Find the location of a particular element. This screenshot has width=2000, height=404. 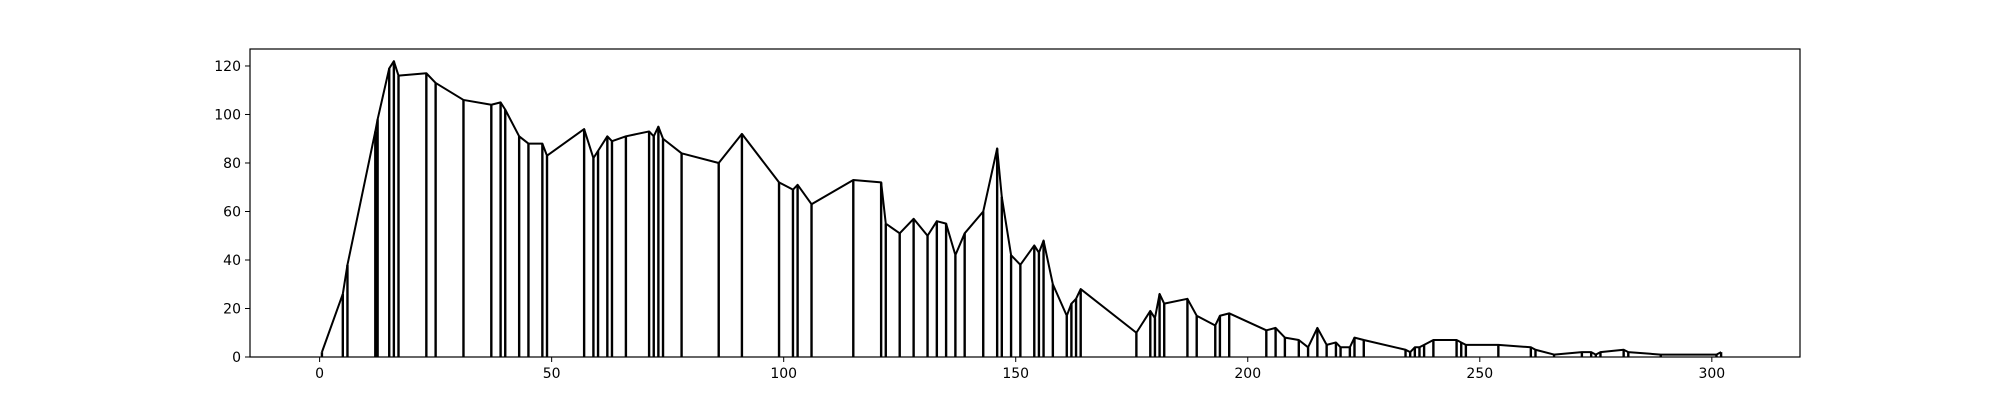

x-tick-label: 0 is located at coordinates (319, 374).